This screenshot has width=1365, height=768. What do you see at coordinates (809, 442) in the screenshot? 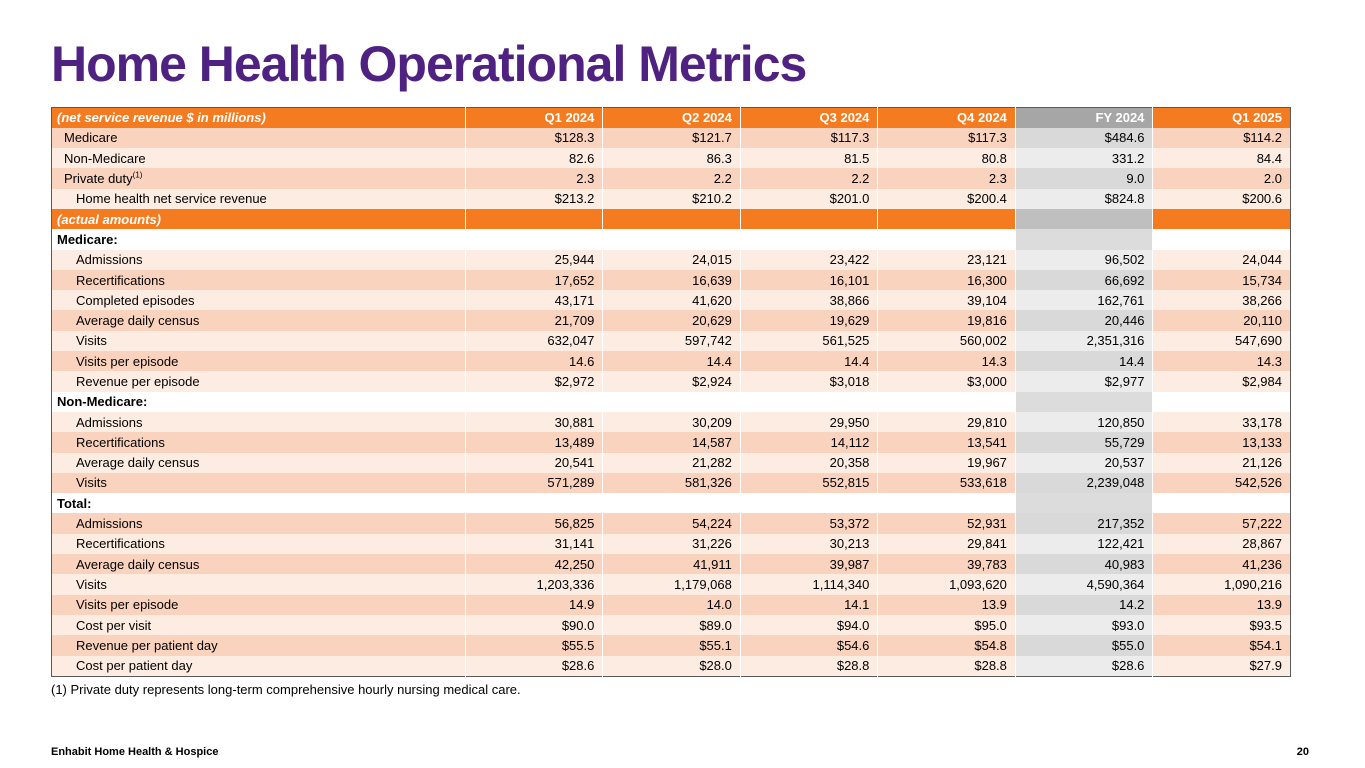
I see `metric-value-cell: 14,112` at bounding box center [809, 442].